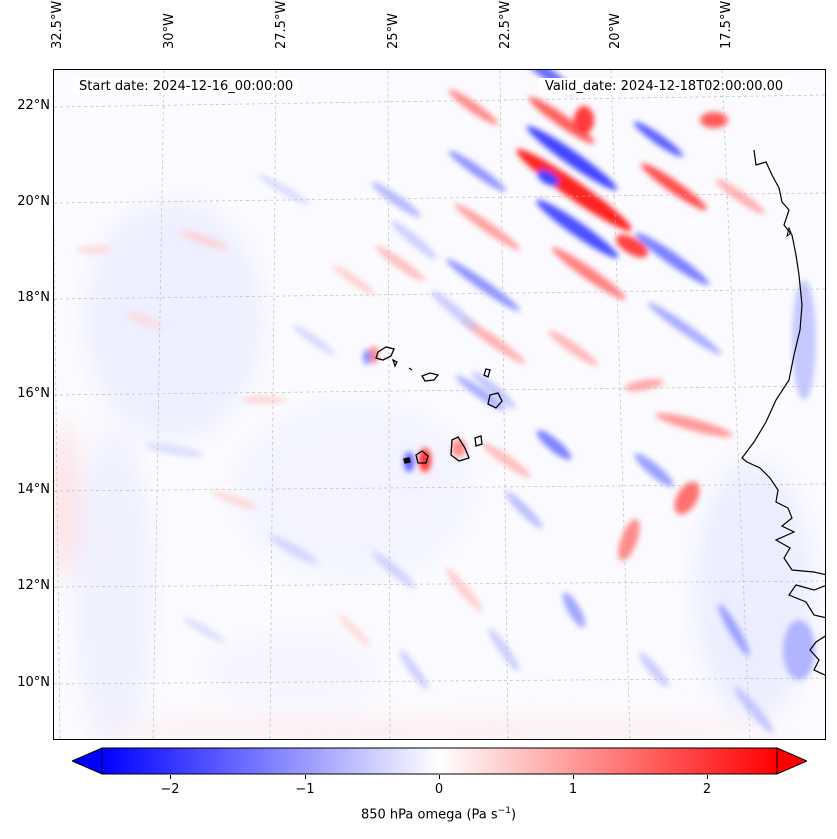  What do you see at coordinates (33, 393) in the screenshot?
I see `lat-label: 16°N` at bounding box center [33, 393].